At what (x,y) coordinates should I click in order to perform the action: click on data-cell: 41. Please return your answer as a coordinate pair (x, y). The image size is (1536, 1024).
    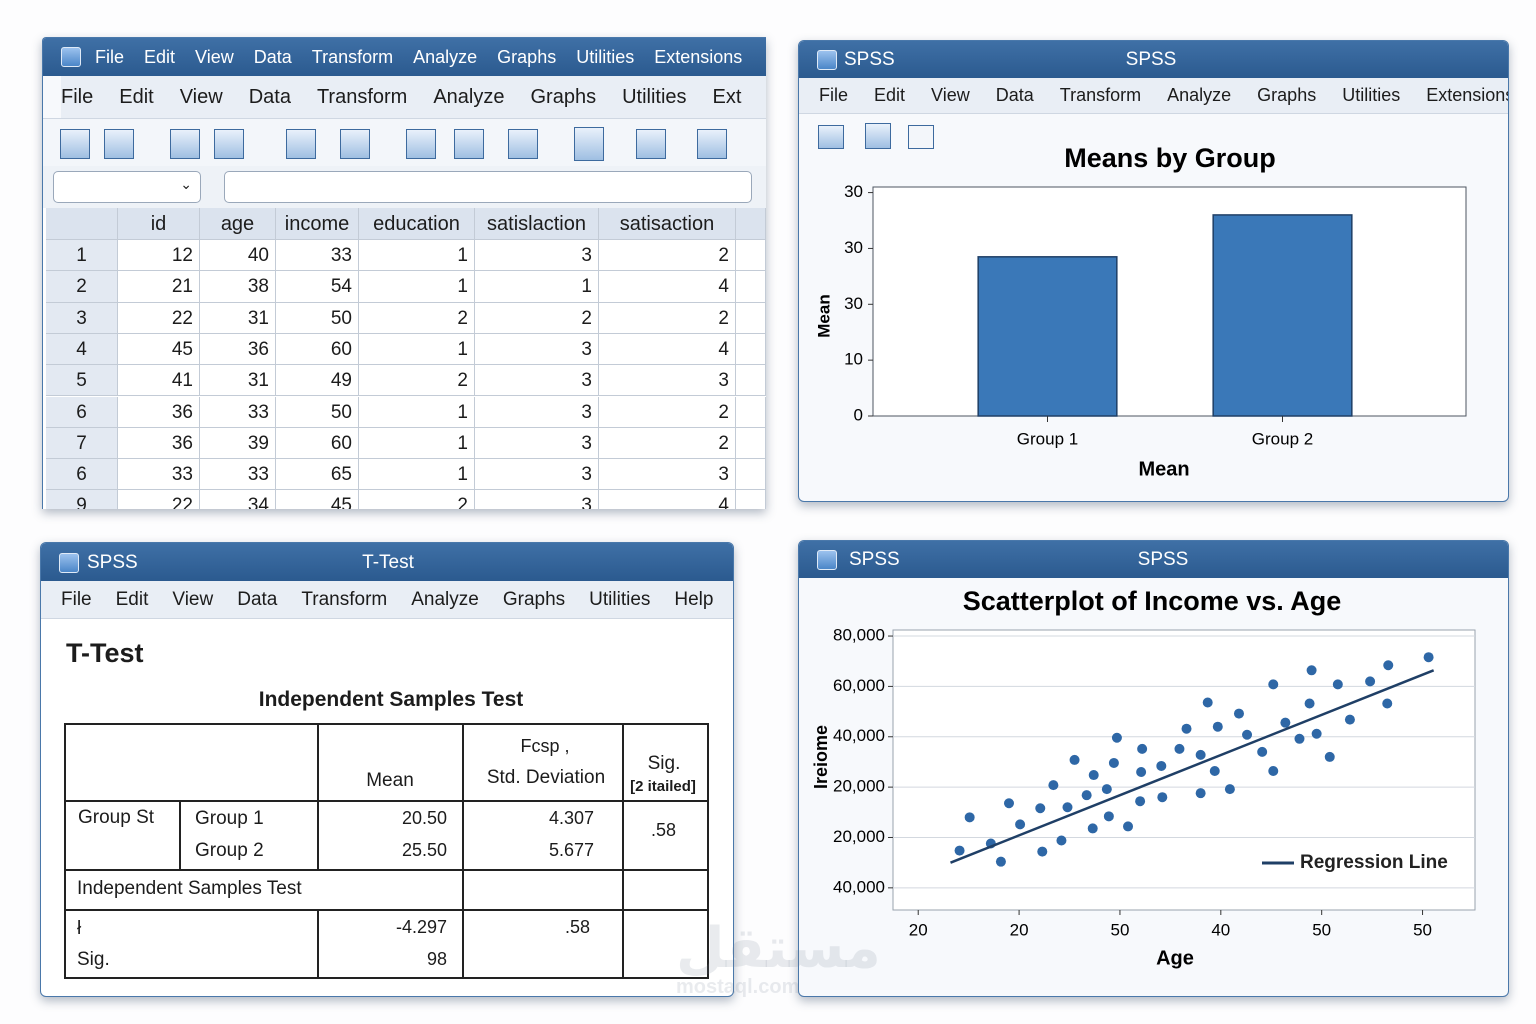
    Looking at the image, I should click on (159, 381).